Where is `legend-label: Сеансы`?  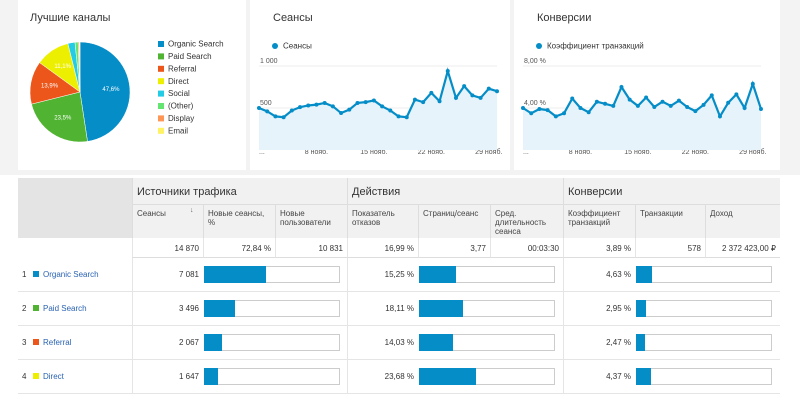
legend-label: Сеансы is located at coordinates (297, 46).